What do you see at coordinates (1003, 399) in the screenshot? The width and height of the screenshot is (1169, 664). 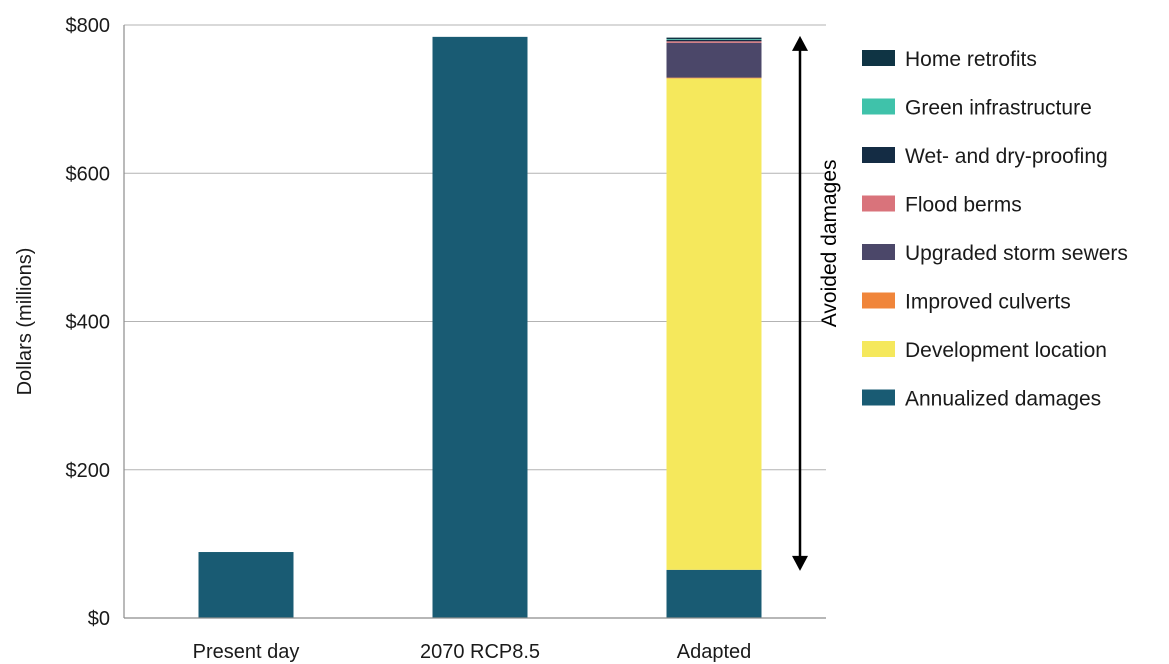 I see `legend-label-annualized-damages: Annualized damages` at bounding box center [1003, 399].